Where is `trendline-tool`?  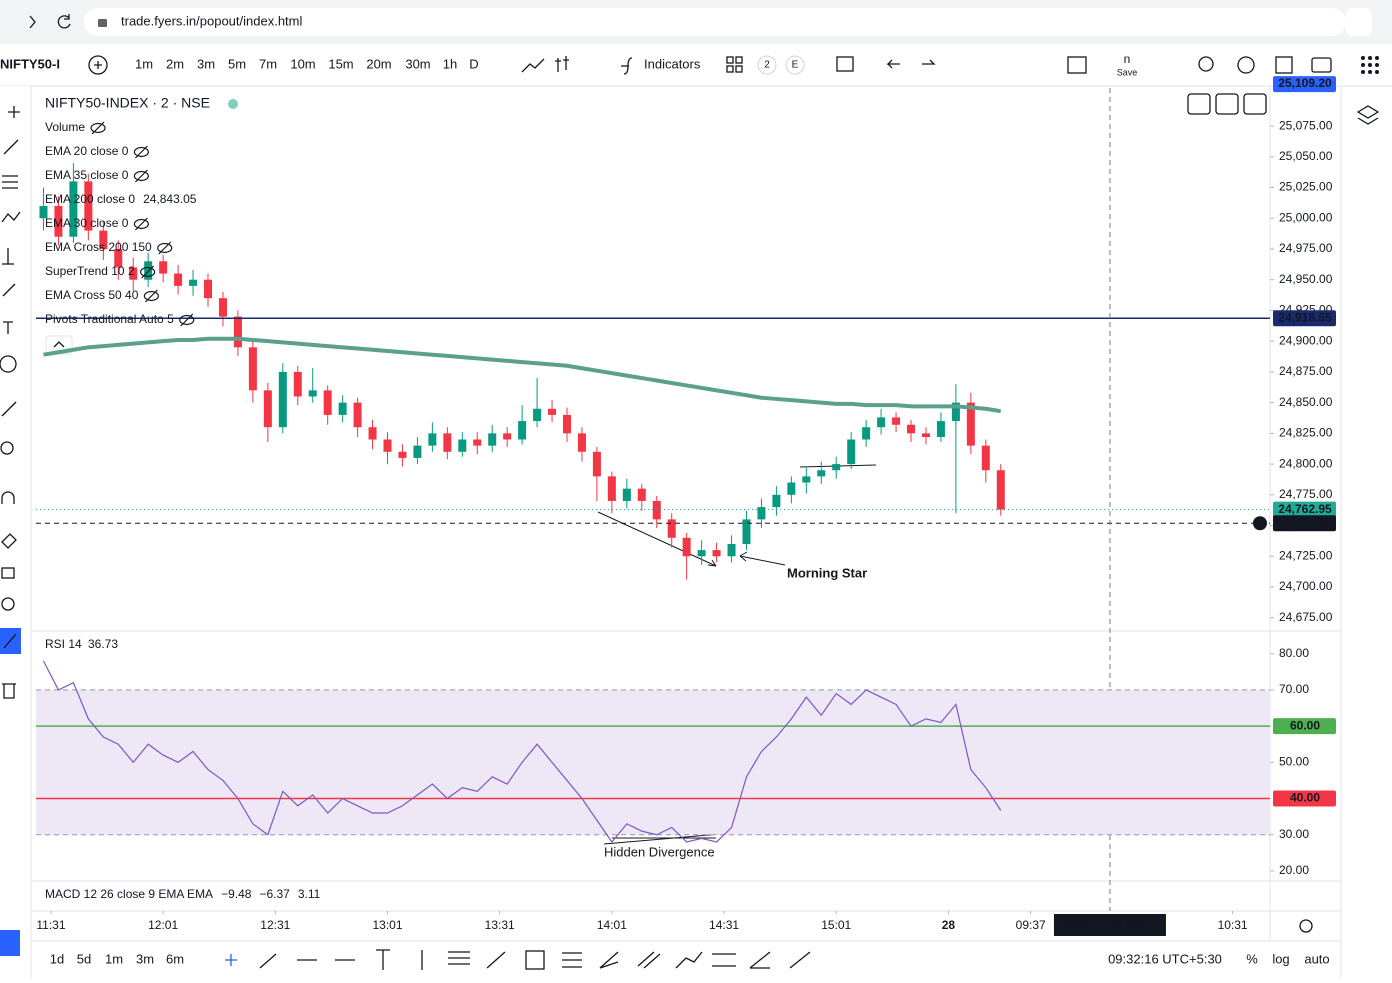 trendline-tool is located at coordinates (11, 147).